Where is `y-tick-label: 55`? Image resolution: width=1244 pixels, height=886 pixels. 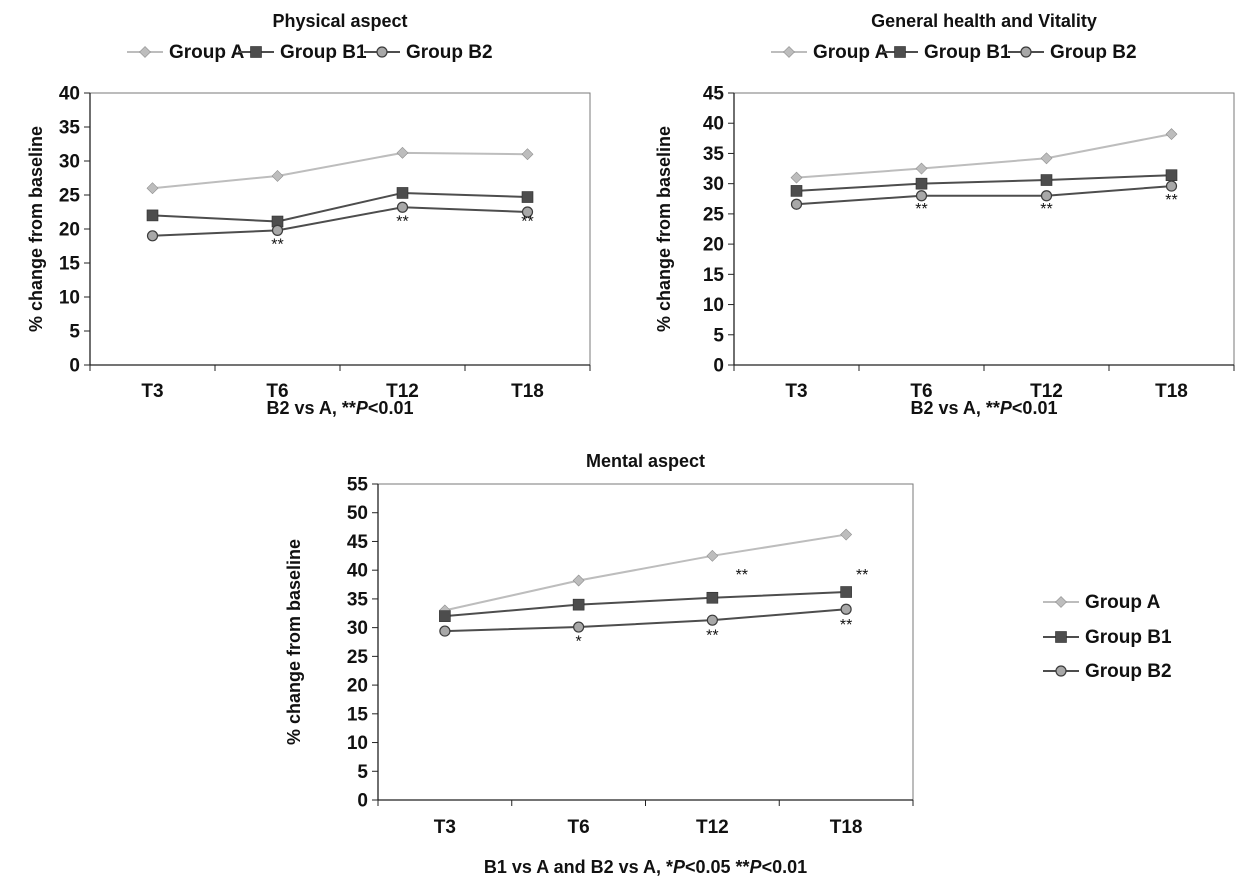
y-tick-label: 55 is located at coordinates (358, 485).